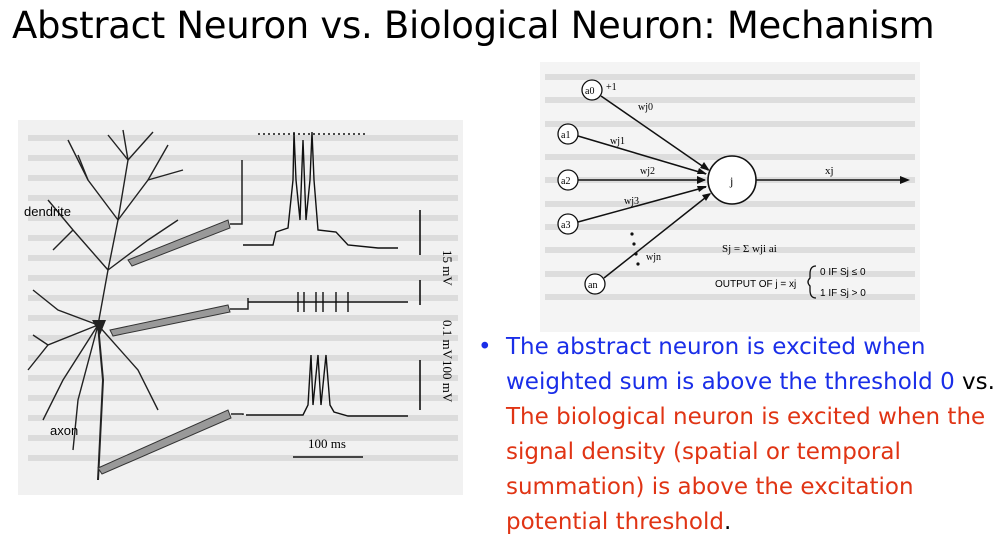  What do you see at coordinates (447, 381) in the screenshot?
I see `scale-100mv-label: 100 mV` at bounding box center [447, 381].